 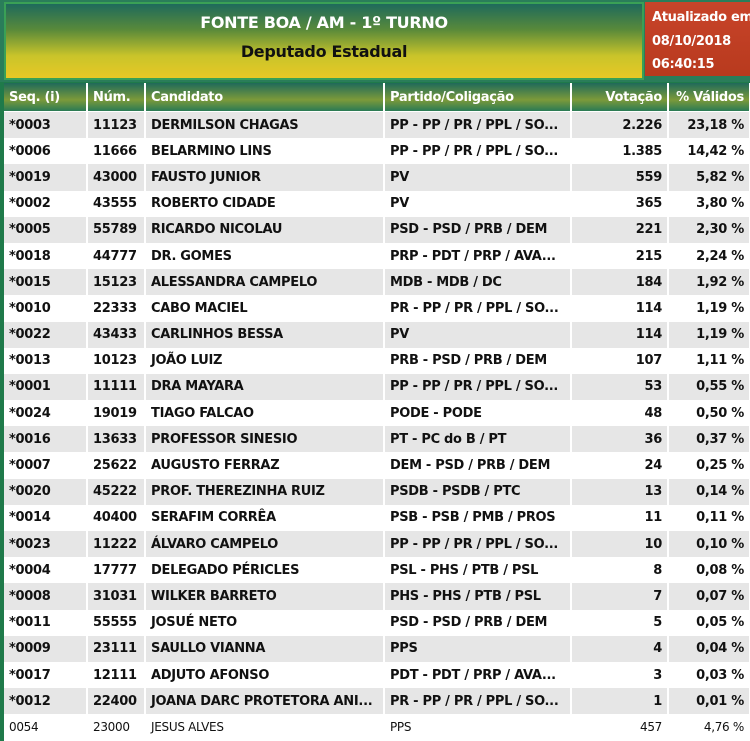 What do you see at coordinates (709, 256) in the screenshot?
I see `cell-percent: 2,24 %` at bounding box center [709, 256].